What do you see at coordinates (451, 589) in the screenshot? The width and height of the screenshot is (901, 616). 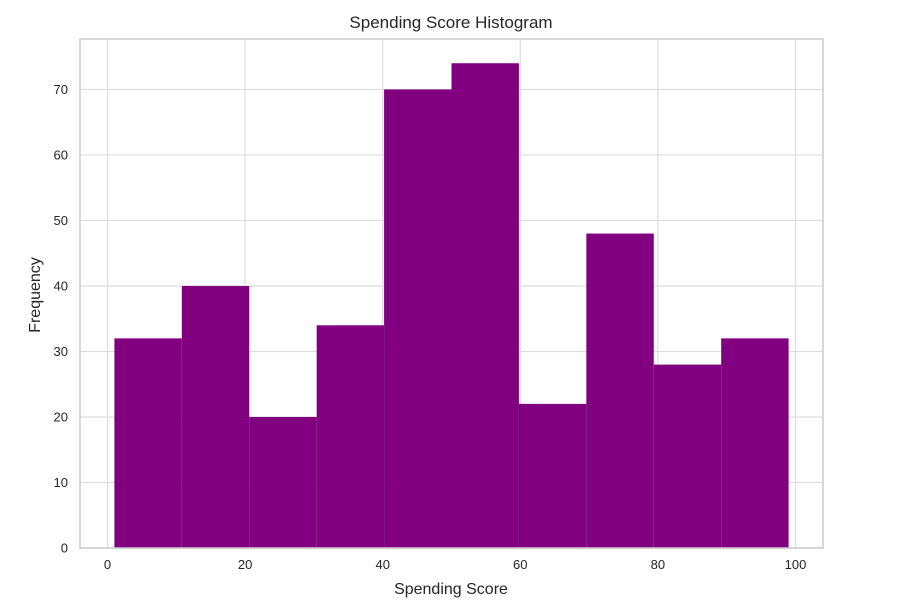 I see `x-axis-label: Spending Score` at bounding box center [451, 589].